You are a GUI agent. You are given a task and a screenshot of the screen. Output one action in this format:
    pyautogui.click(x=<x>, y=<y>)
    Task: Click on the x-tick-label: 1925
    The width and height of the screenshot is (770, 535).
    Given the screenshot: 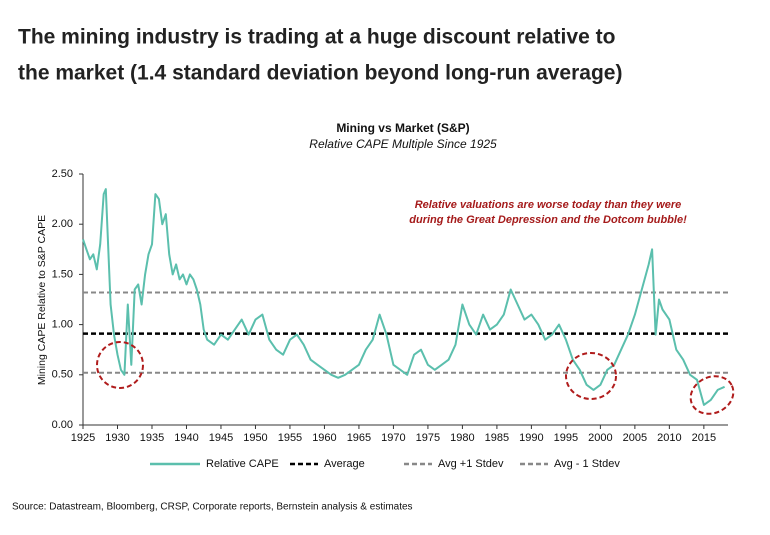 What is the action you would take?
    pyautogui.click(x=83, y=438)
    